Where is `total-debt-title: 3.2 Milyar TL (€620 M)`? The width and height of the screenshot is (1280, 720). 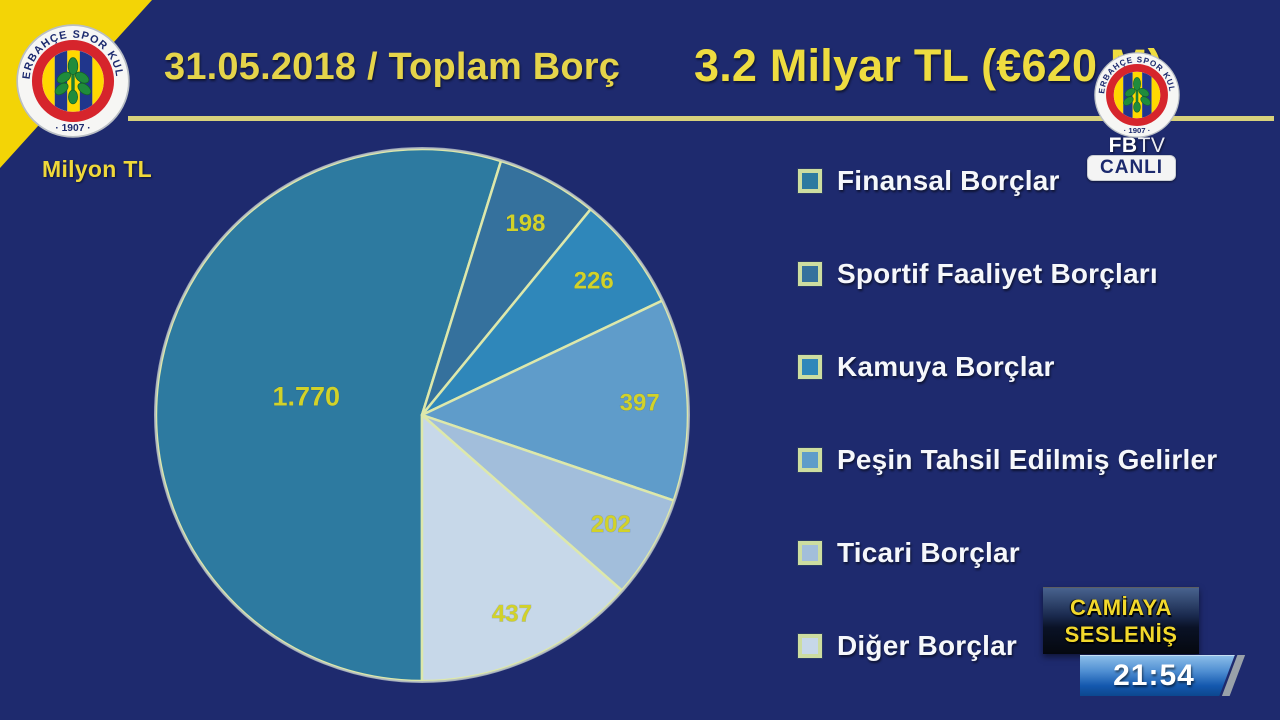 total-debt-title: 3.2 Milyar TL (€620 M) is located at coordinates (928, 65).